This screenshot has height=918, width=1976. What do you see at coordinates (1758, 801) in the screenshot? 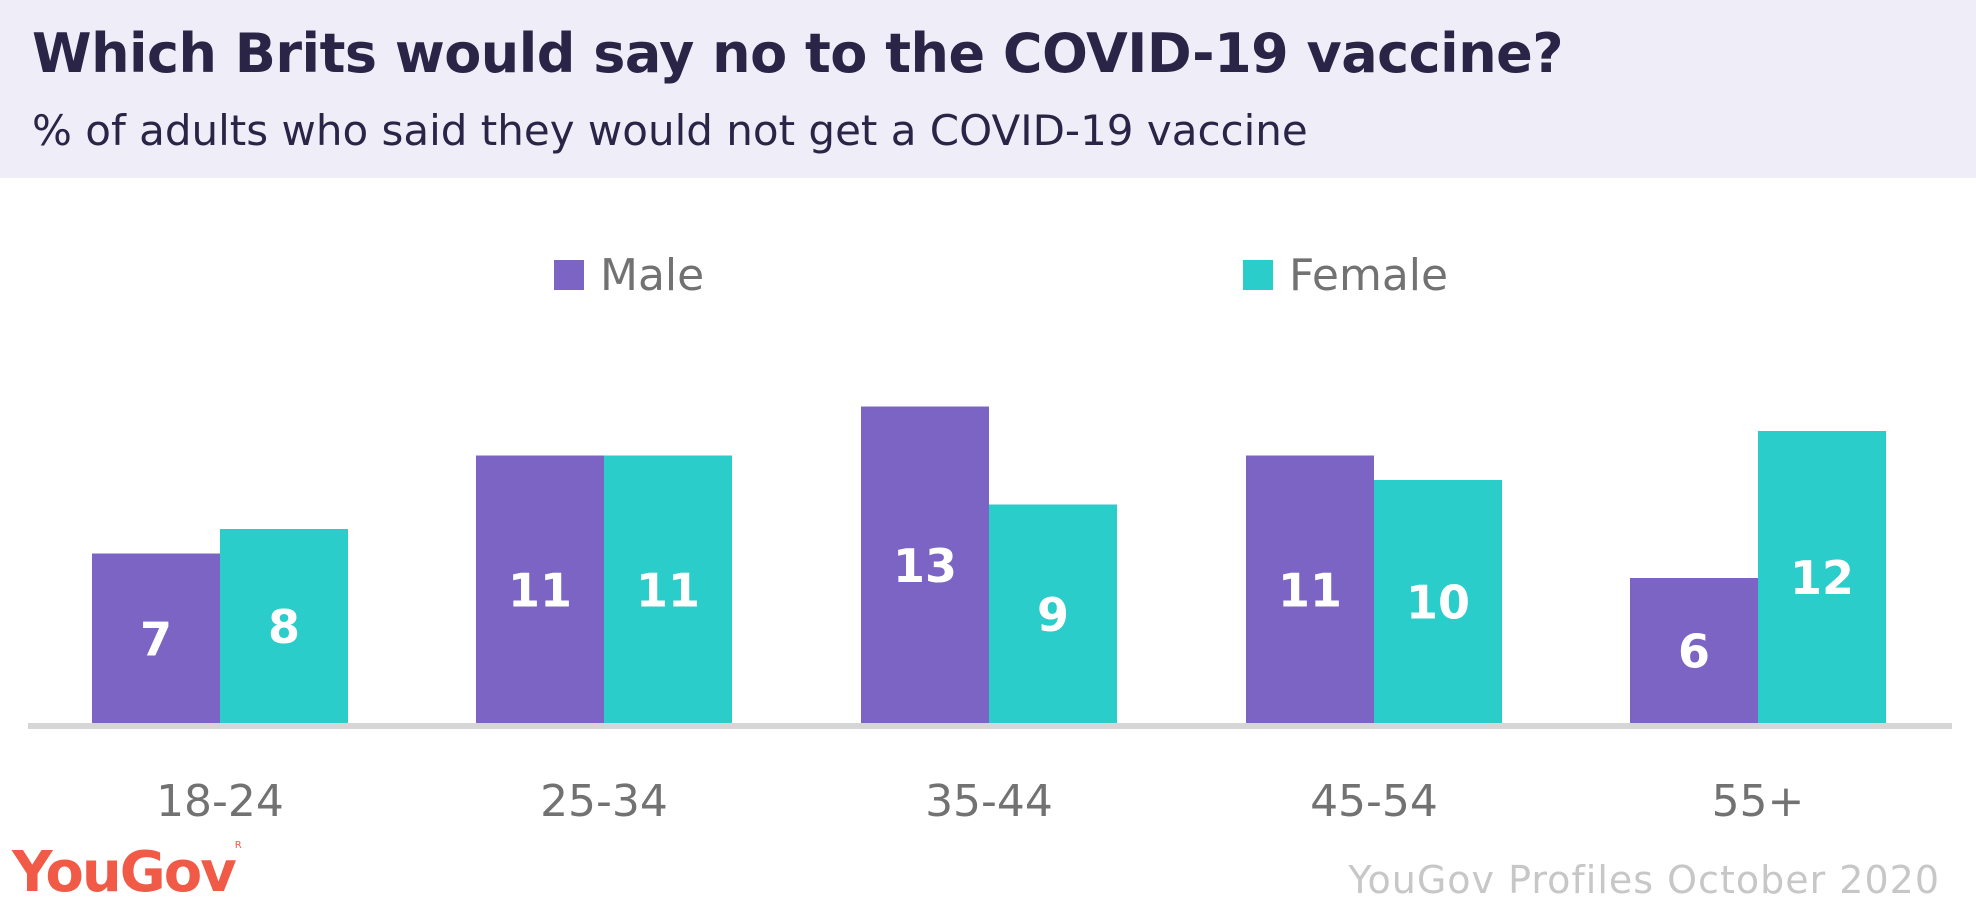
I see `x-tick-label-55+: 55+` at bounding box center [1758, 801].